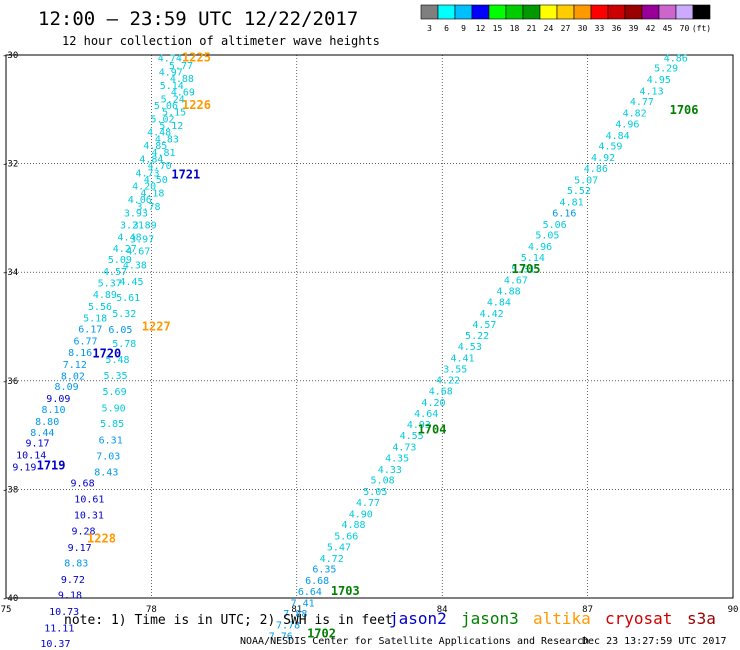  I want to click on y-tick-label: -36, so click(10, 382).